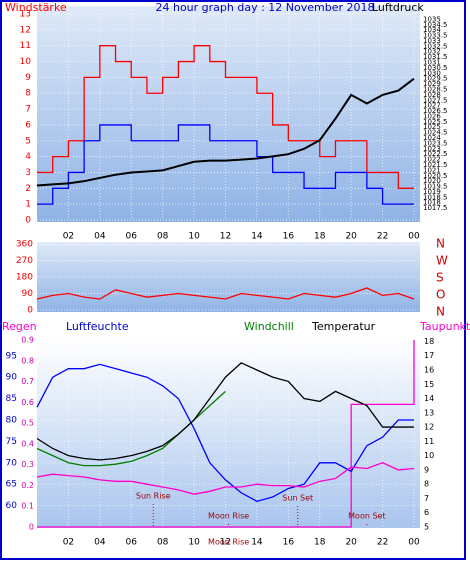 This screenshot has height=562, width=470. Describe the element at coordinates (100, 543) in the screenshot. I see `x-tick-label: 04` at that location.